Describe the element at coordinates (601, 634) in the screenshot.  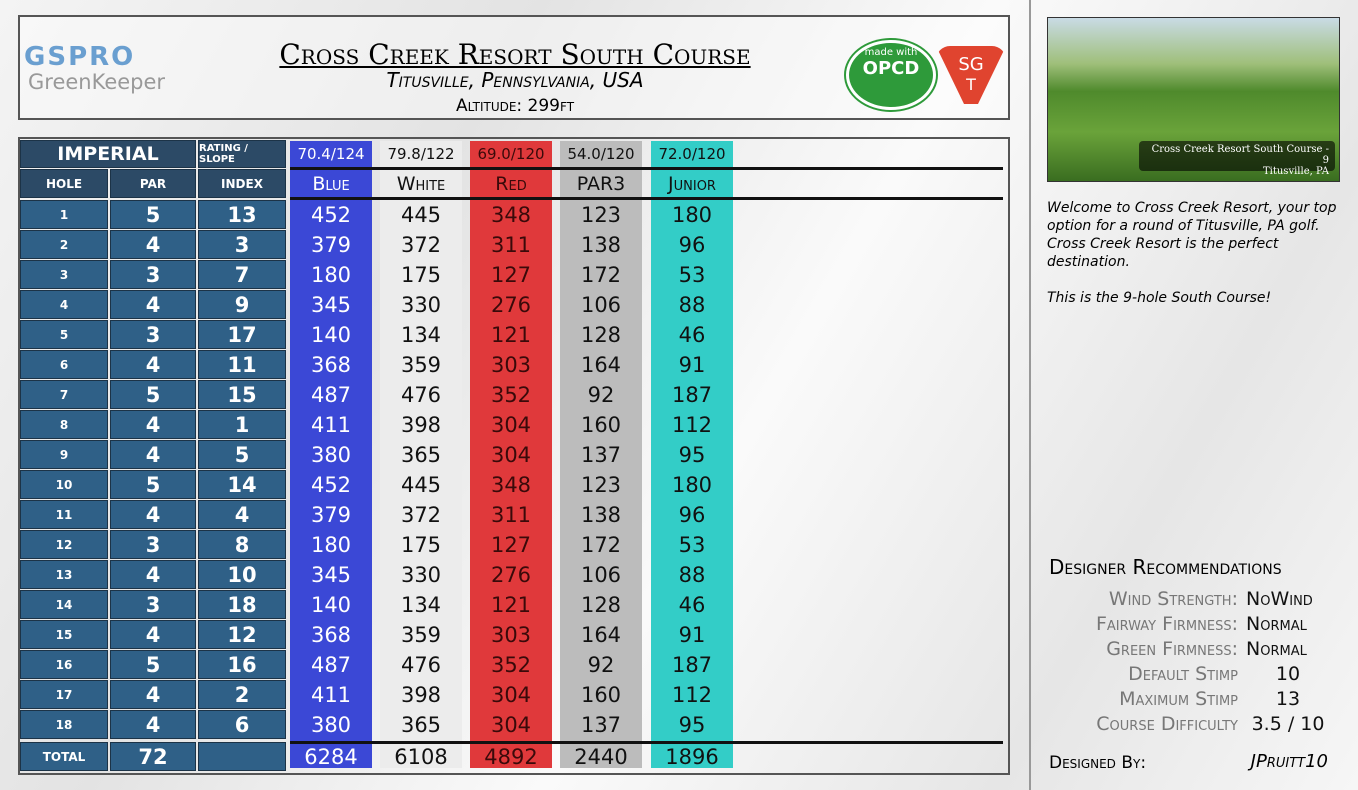
I see `yardage: 164` at that location.